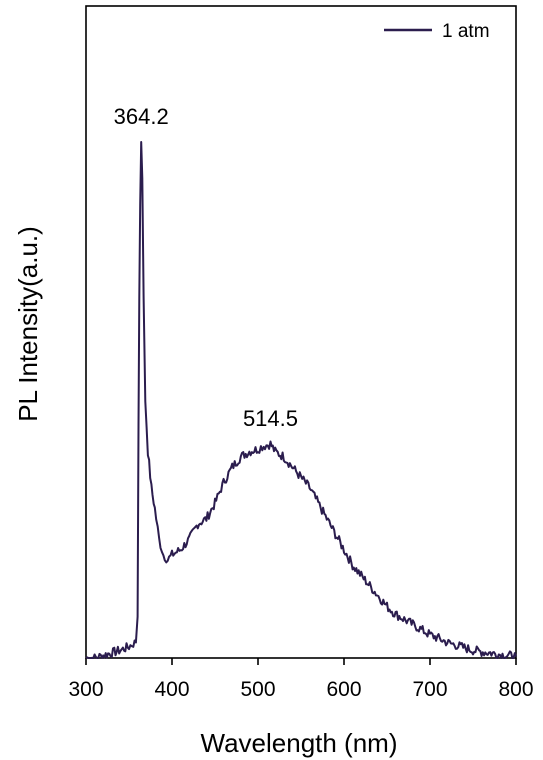  What do you see at coordinates (515, 689) in the screenshot?
I see `x-tick-label-800: 800` at bounding box center [515, 689].